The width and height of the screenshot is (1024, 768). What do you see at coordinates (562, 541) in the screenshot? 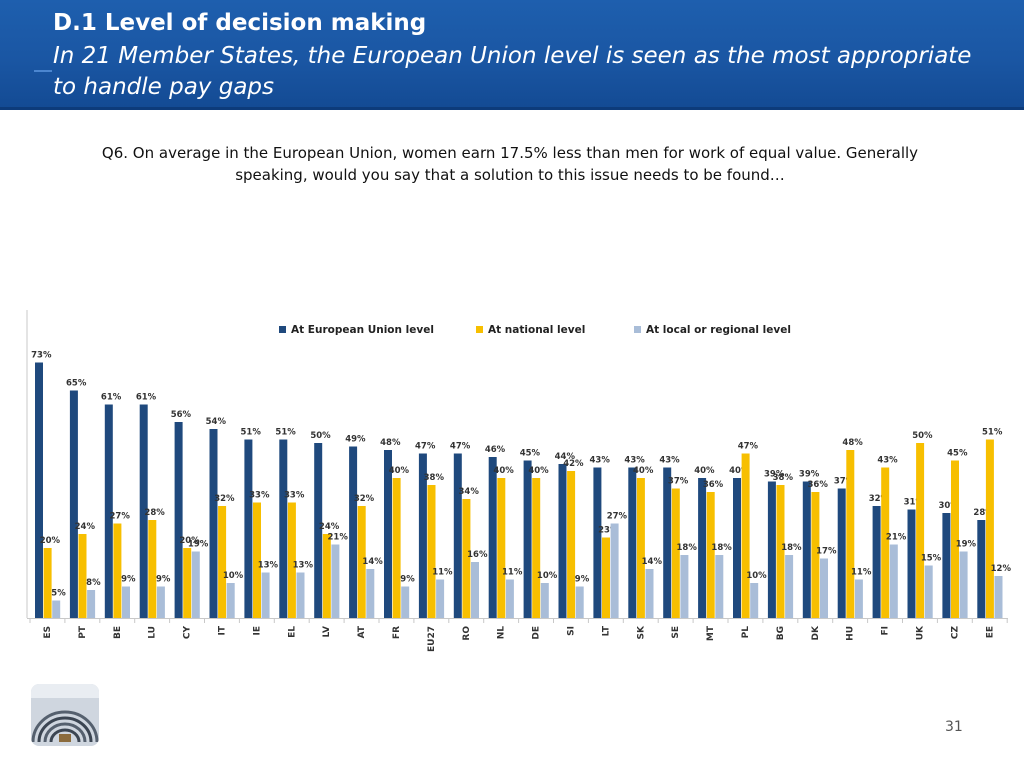
I see `bar-eu-SI` at bounding box center [562, 541].